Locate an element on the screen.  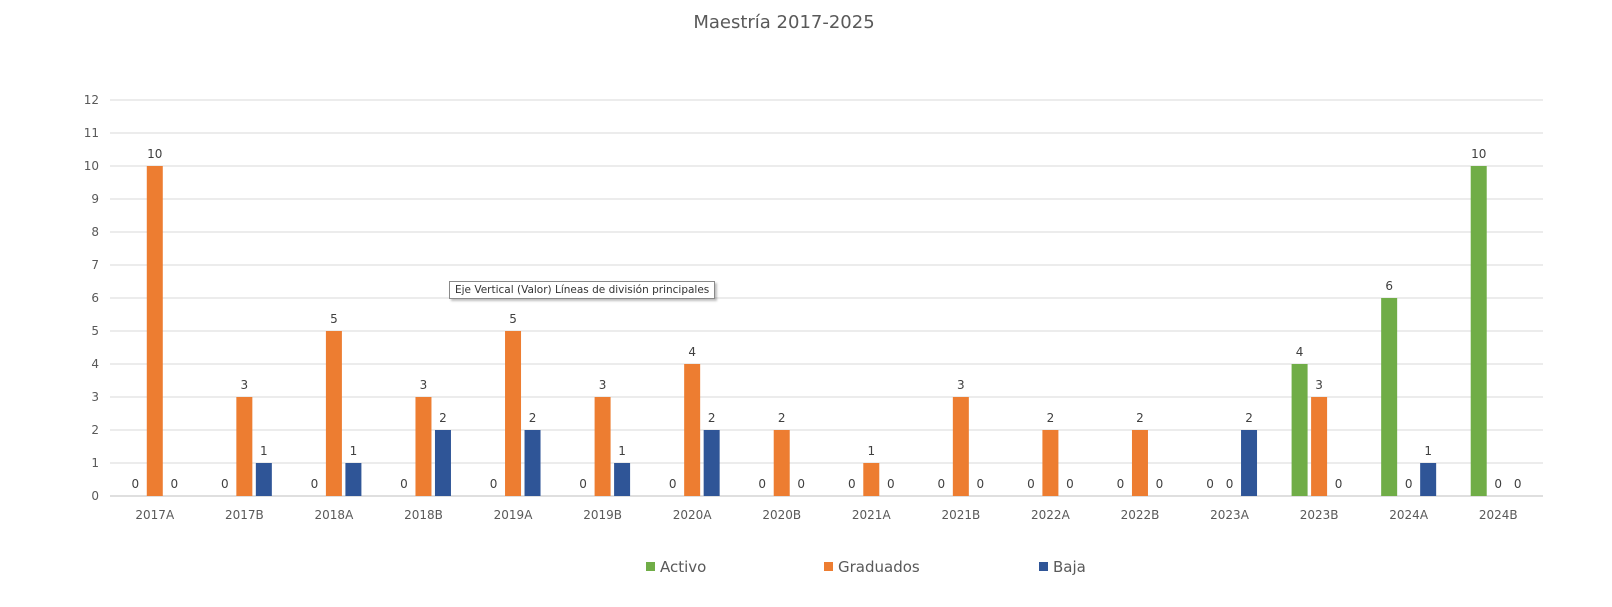
y-tick-label: 9 is located at coordinates (95, 199).